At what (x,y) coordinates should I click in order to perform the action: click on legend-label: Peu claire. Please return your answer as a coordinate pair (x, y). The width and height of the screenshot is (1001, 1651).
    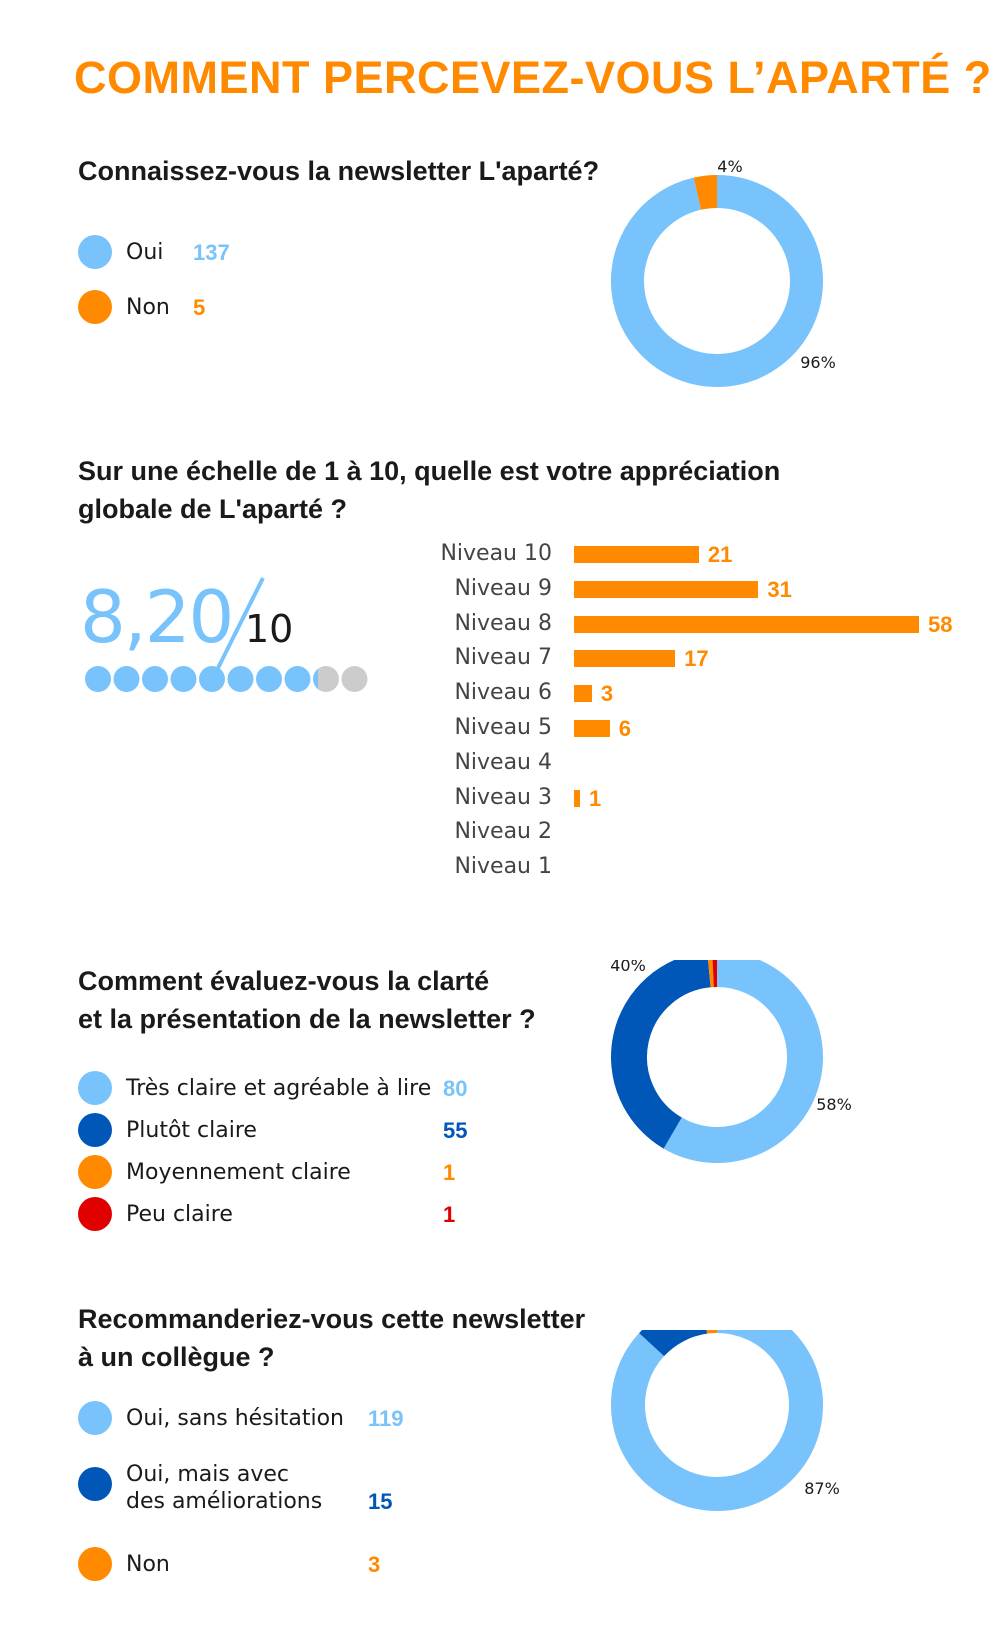
    Looking at the image, I should click on (179, 1214).